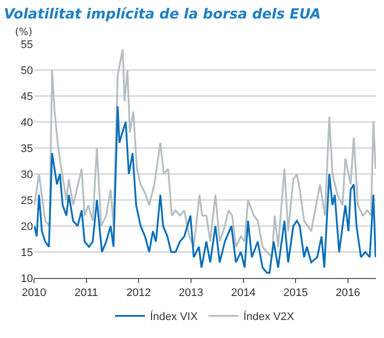 Image resolution: width=384 pixels, height=338 pixels. What do you see at coordinates (26, 70) in the screenshot?
I see `y-tick-label: 50` at bounding box center [26, 70].